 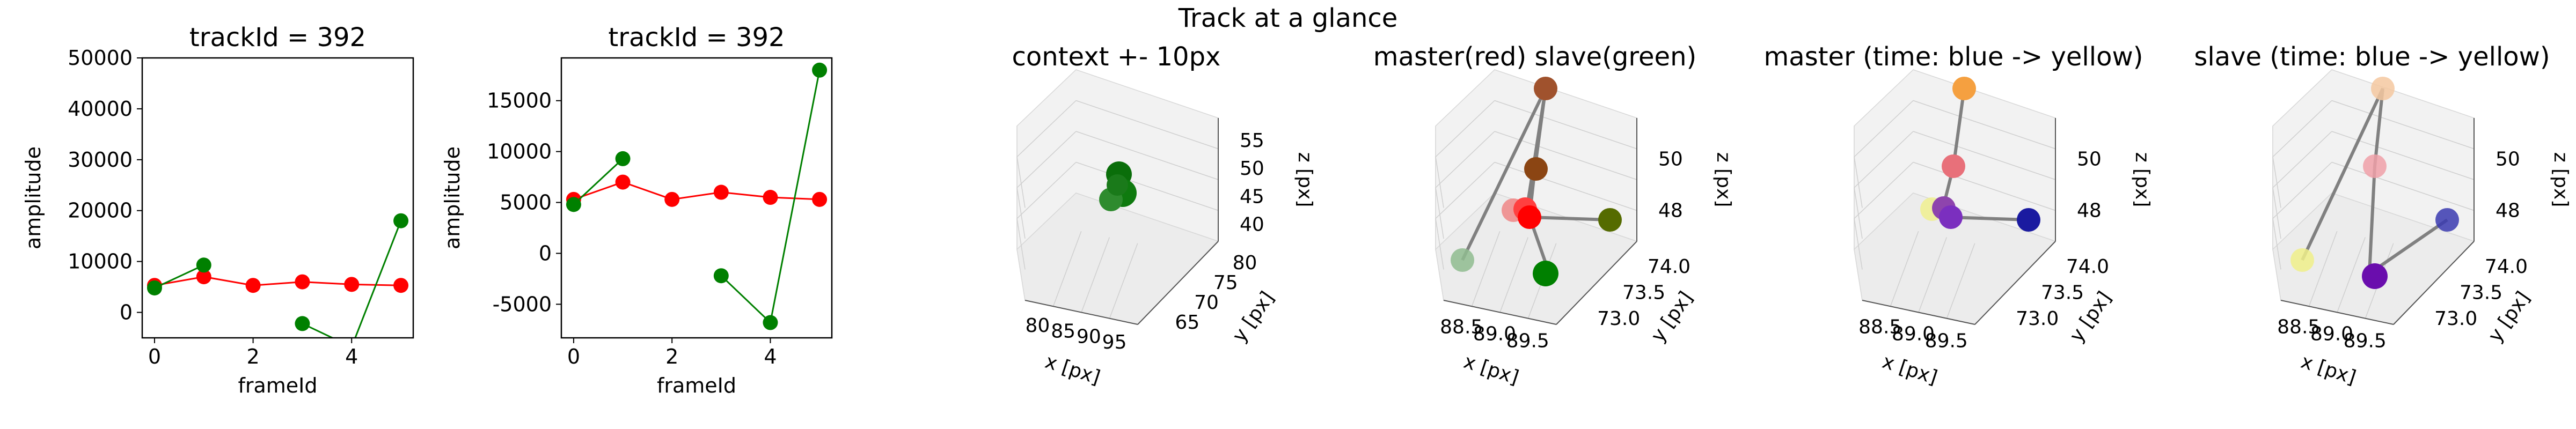 I want to click on z-axis-label: z [px], so click(x=2142, y=180).